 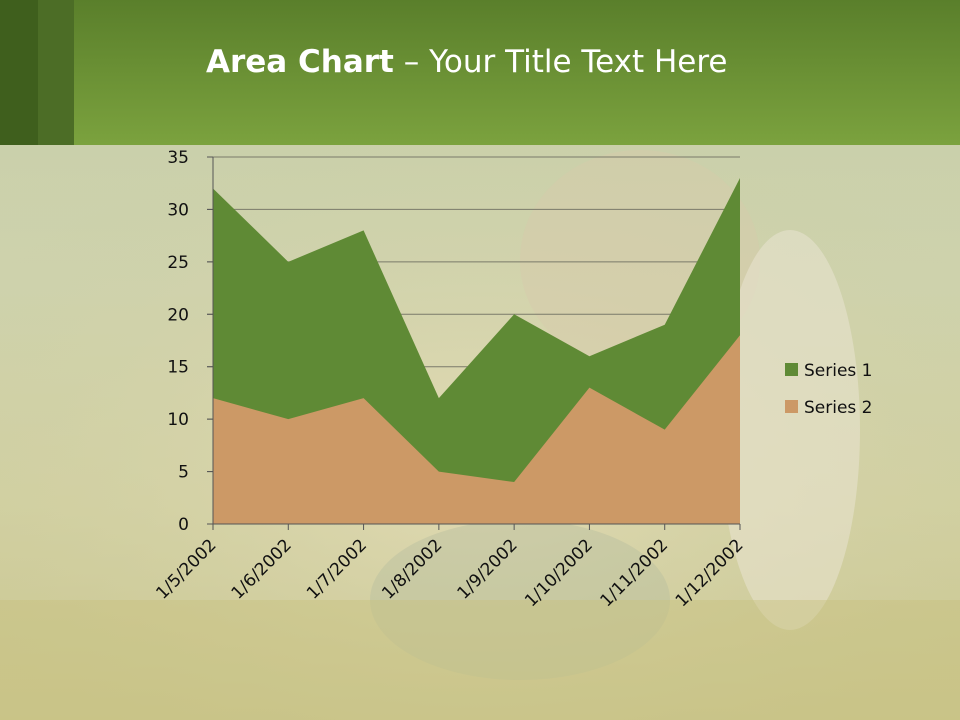 I want to click on slide-title: Area Chart – Your Title Text Here, so click(x=556, y=64).